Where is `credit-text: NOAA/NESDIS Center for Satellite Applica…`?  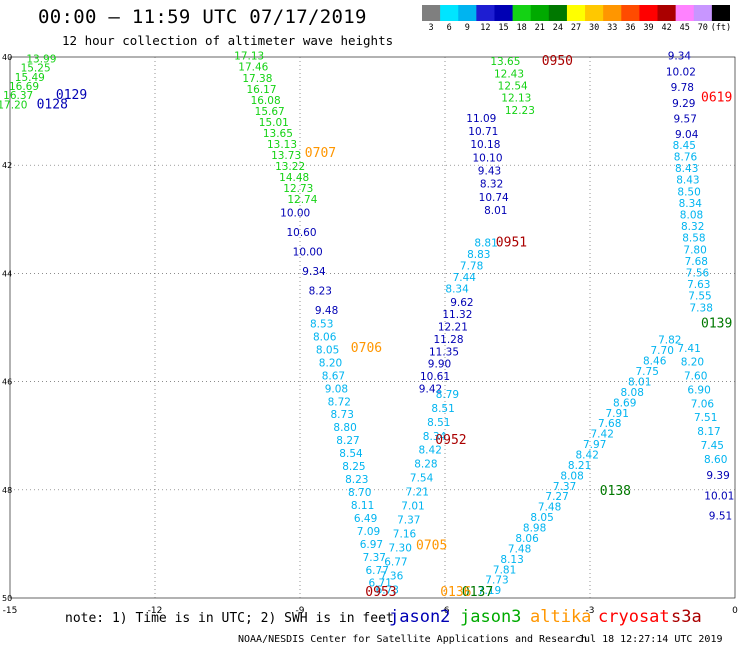 credit-text: NOAA/NESDIS Center for Satellite Applica… is located at coordinates (413, 639).